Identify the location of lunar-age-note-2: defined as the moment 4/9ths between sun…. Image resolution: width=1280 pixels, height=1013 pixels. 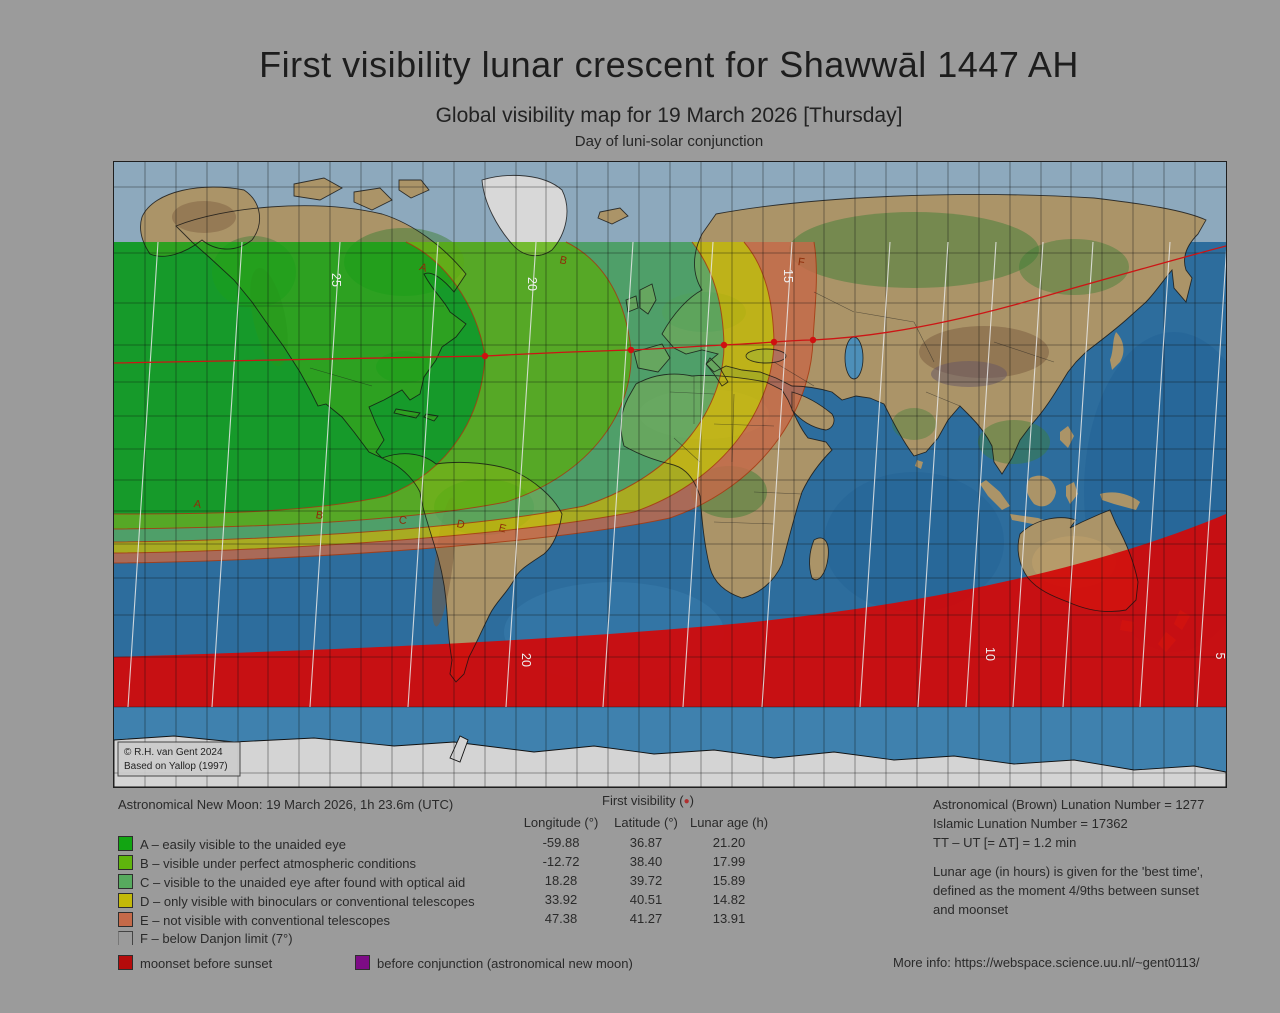
(1066, 890).